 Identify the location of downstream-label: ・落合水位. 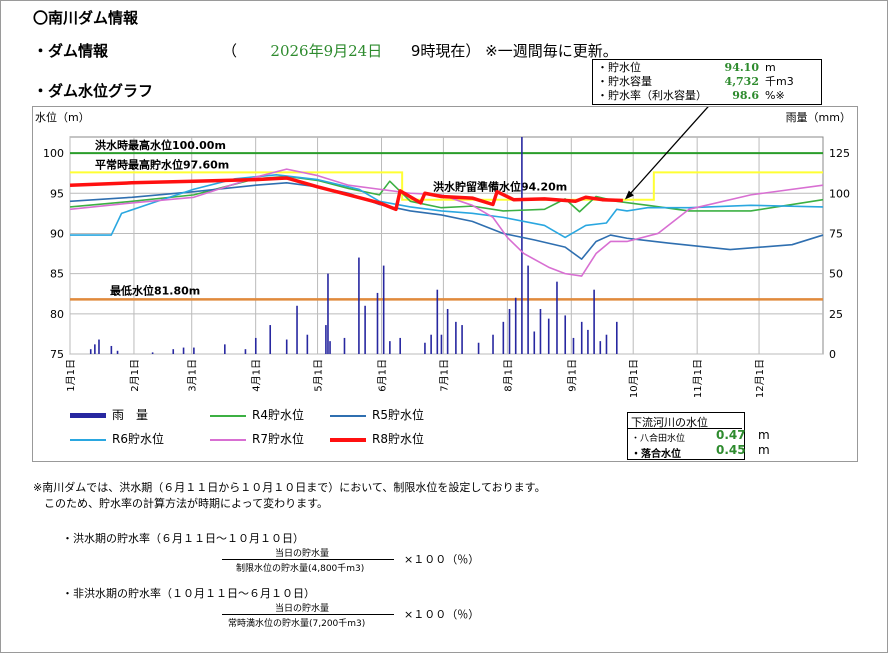
(656, 454).